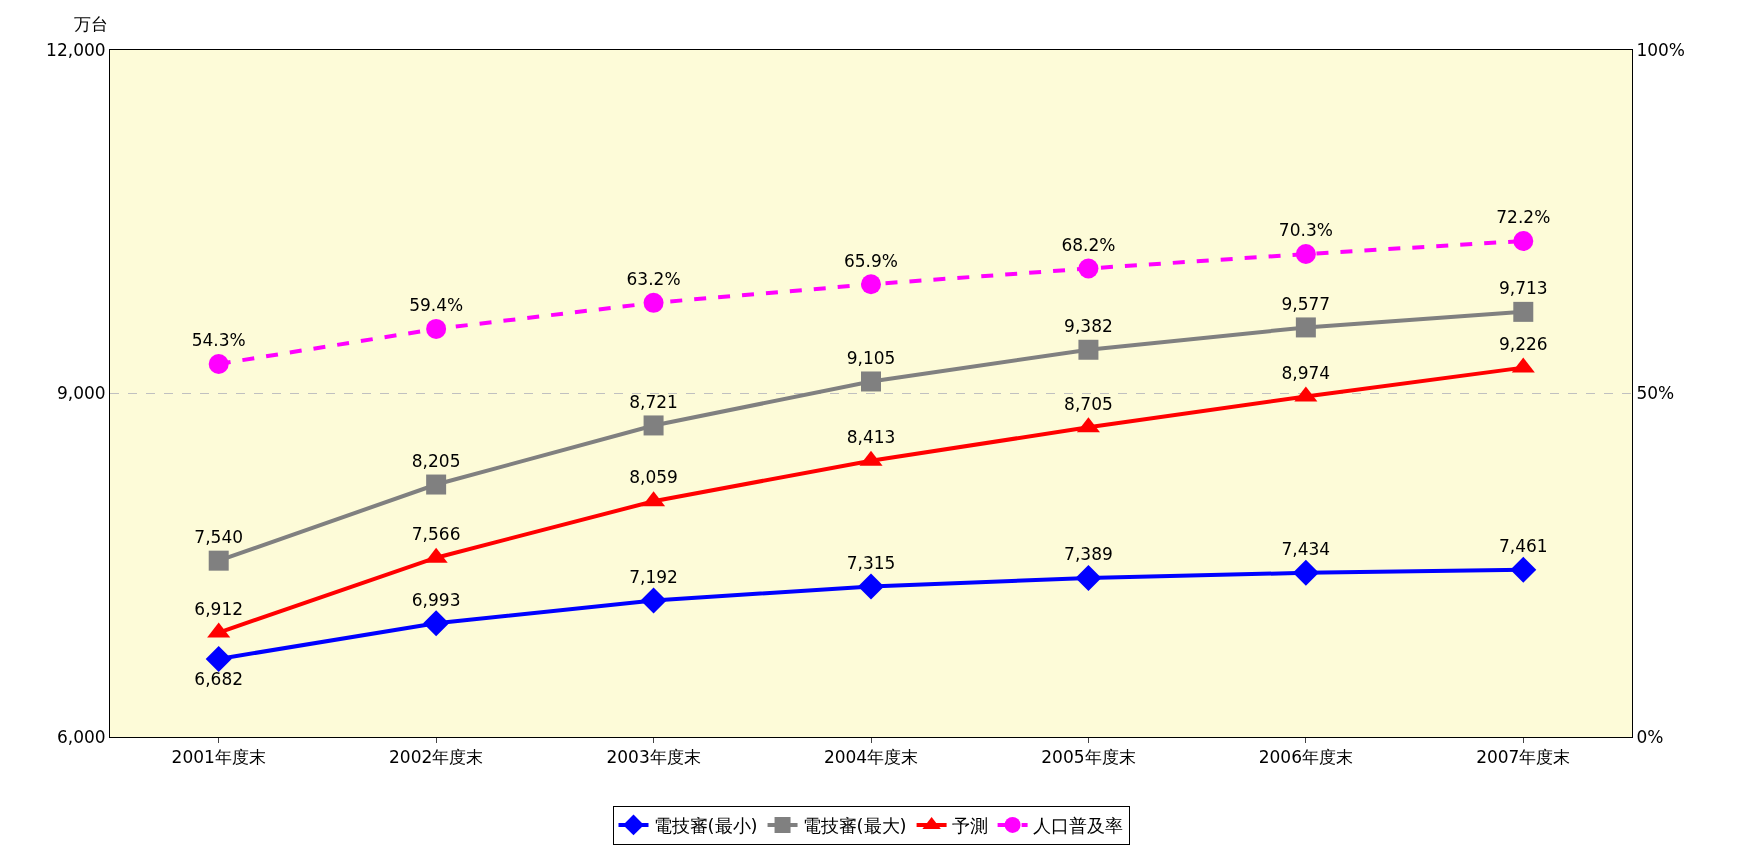 This screenshot has height=857, width=1742. What do you see at coordinates (1305, 757) in the screenshot?
I see `x-tick-label: 2006年度末` at bounding box center [1305, 757].